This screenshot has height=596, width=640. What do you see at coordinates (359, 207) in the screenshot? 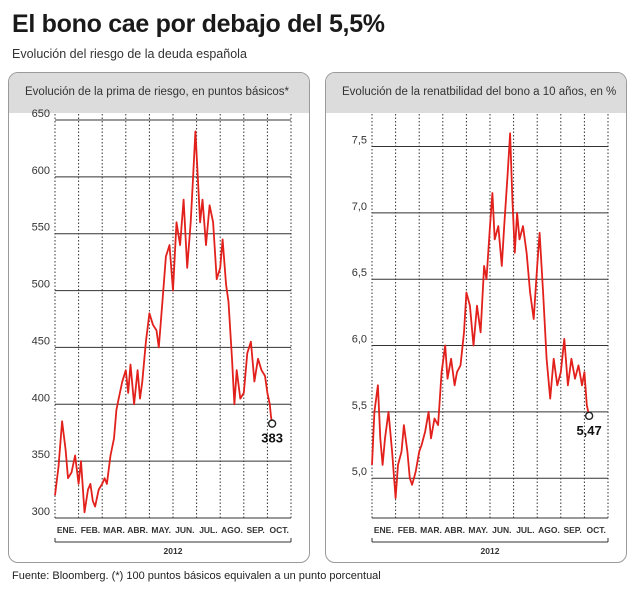
I see `y-tick-label: 7,0` at bounding box center [359, 207].